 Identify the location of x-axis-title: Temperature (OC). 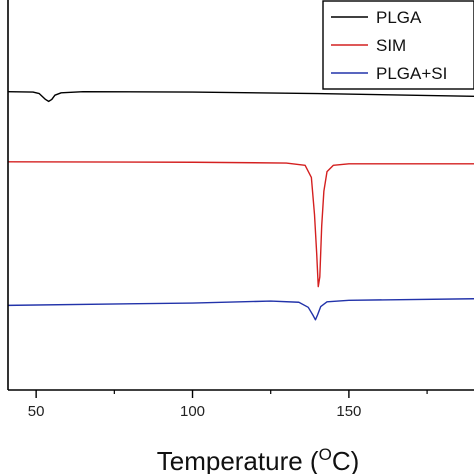
(258, 459).